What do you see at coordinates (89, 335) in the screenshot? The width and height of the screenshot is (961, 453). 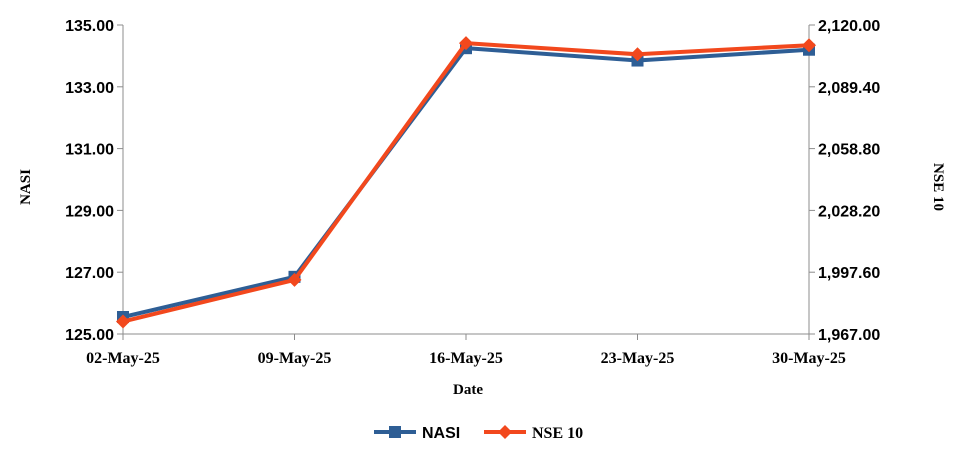 I see `y-left-tick-label: 125.00` at bounding box center [89, 335].